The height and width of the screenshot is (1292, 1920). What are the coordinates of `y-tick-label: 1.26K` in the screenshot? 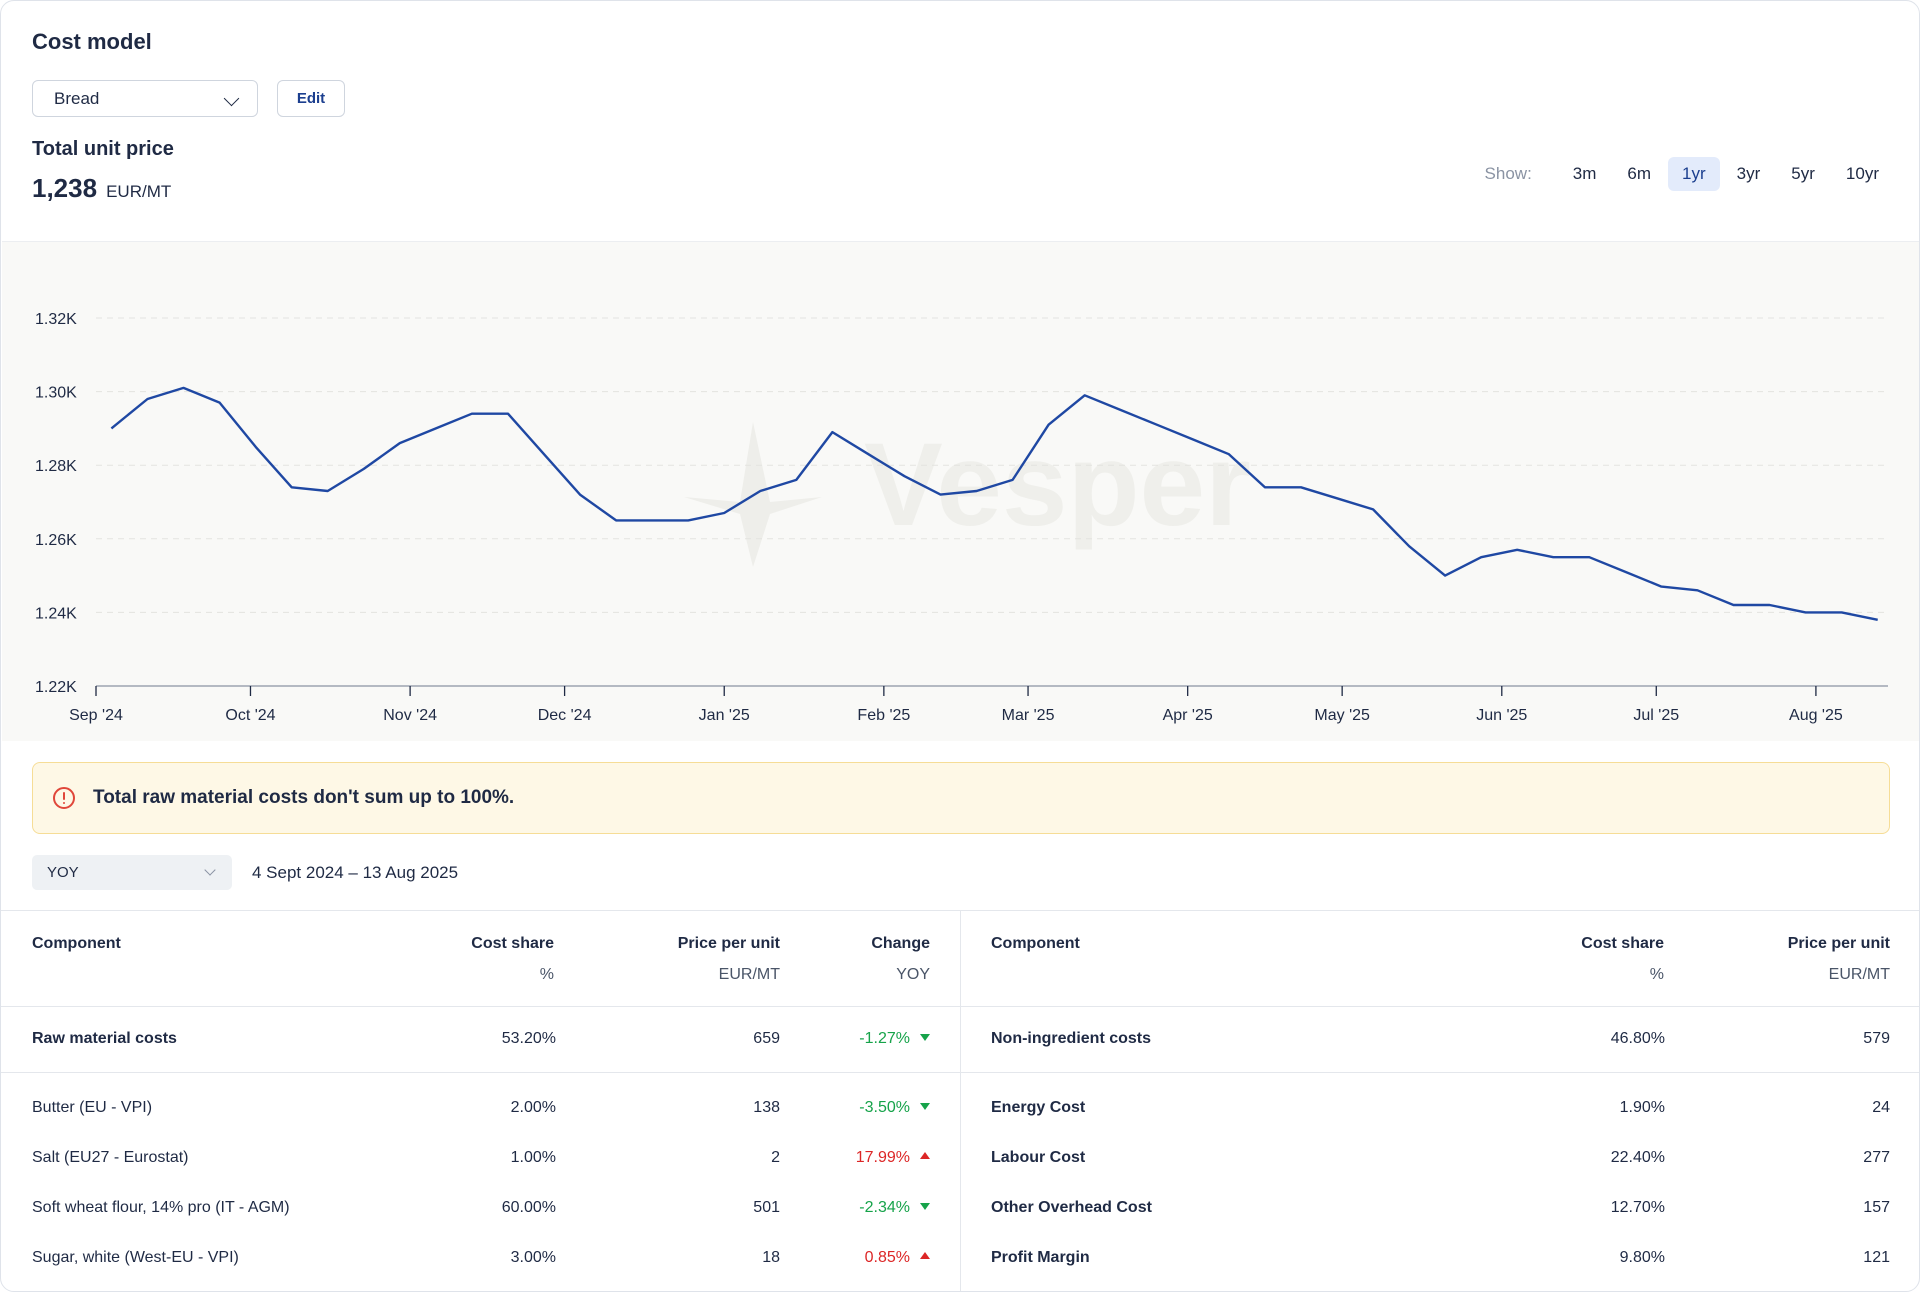 It's located at (56, 540).